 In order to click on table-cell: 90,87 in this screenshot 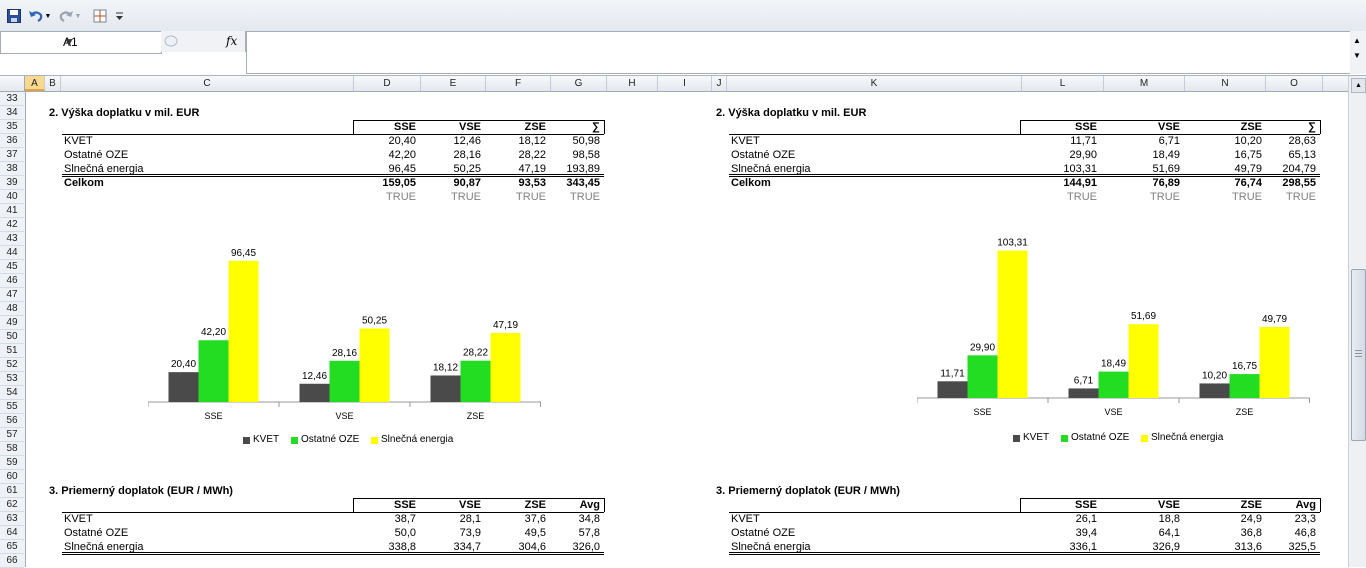, I will do `click(467, 183)`.